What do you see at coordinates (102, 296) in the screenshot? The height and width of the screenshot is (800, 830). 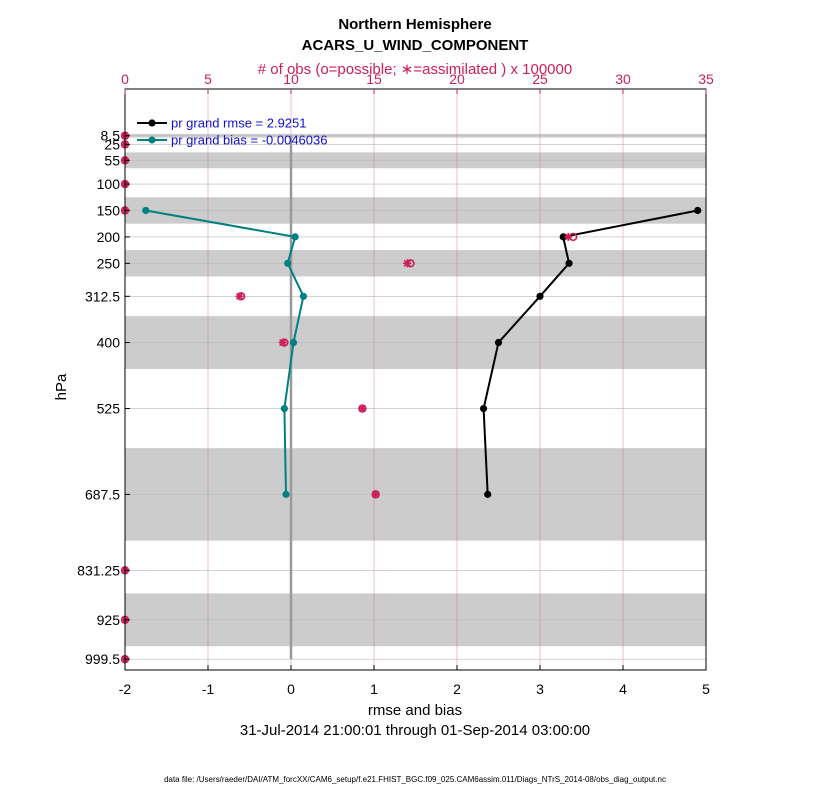 I see `y-tick-label: 312.5` at bounding box center [102, 296].